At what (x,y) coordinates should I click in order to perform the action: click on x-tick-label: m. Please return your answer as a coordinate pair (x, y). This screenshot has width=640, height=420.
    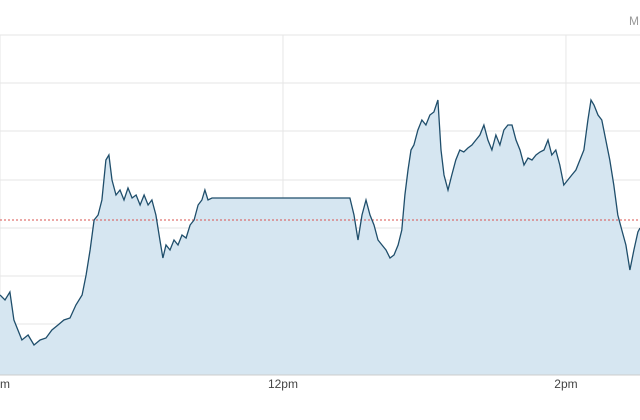
    Looking at the image, I should click on (5, 384).